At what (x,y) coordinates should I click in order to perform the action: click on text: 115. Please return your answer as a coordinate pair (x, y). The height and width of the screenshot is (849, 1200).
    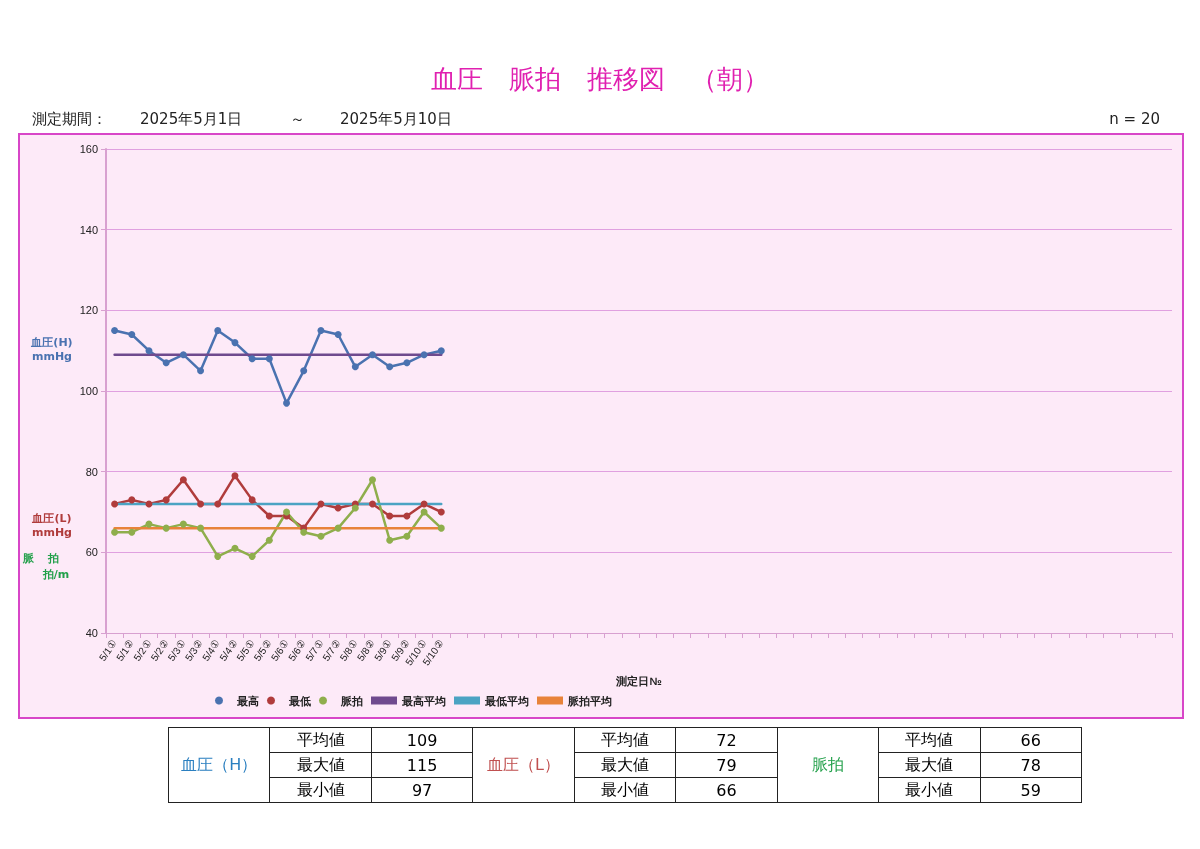
    Looking at the image, I should click on (422, 765).